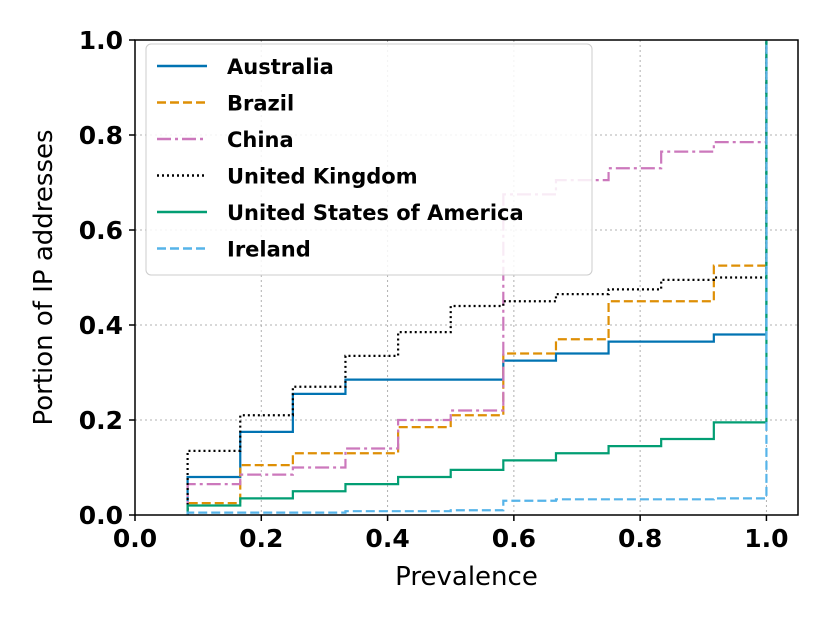 The width and height of the screenshot is (830, 623). I want to click on x-axis-label: Prevalence, so click(466, 577).